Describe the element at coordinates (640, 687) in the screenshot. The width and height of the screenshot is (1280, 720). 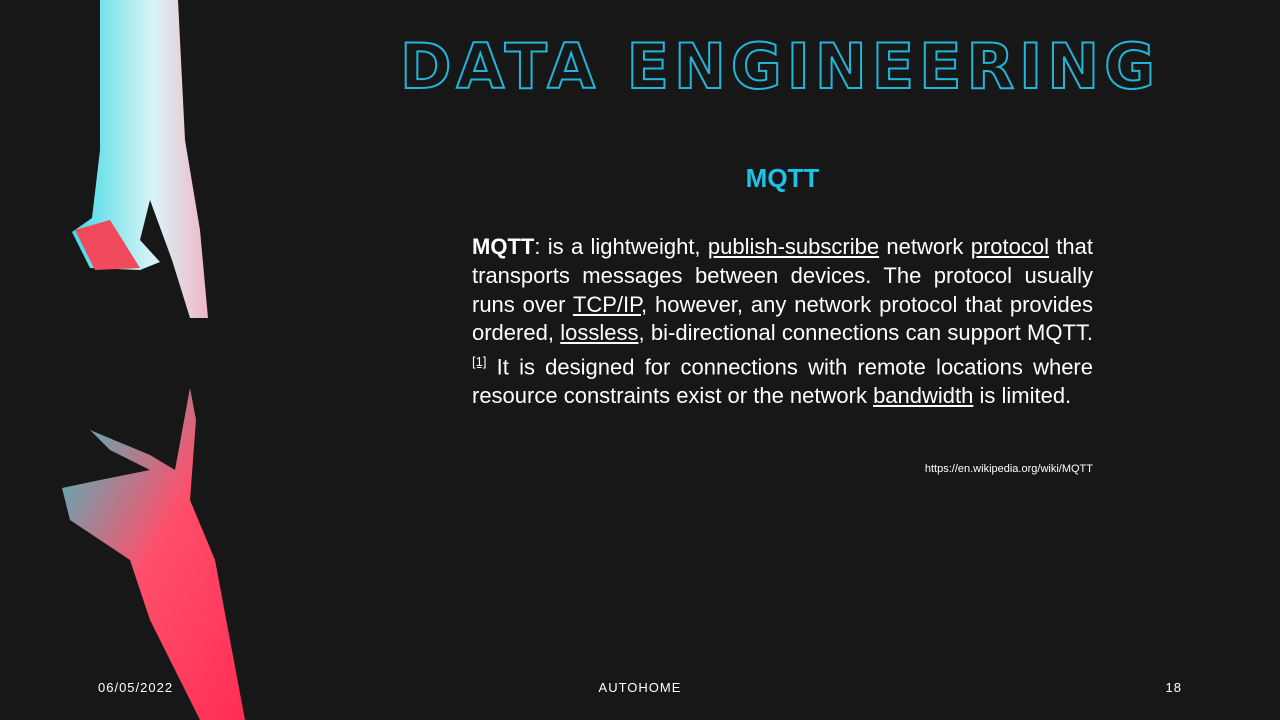
I see `footer-center: AUTOHOME` at that location.